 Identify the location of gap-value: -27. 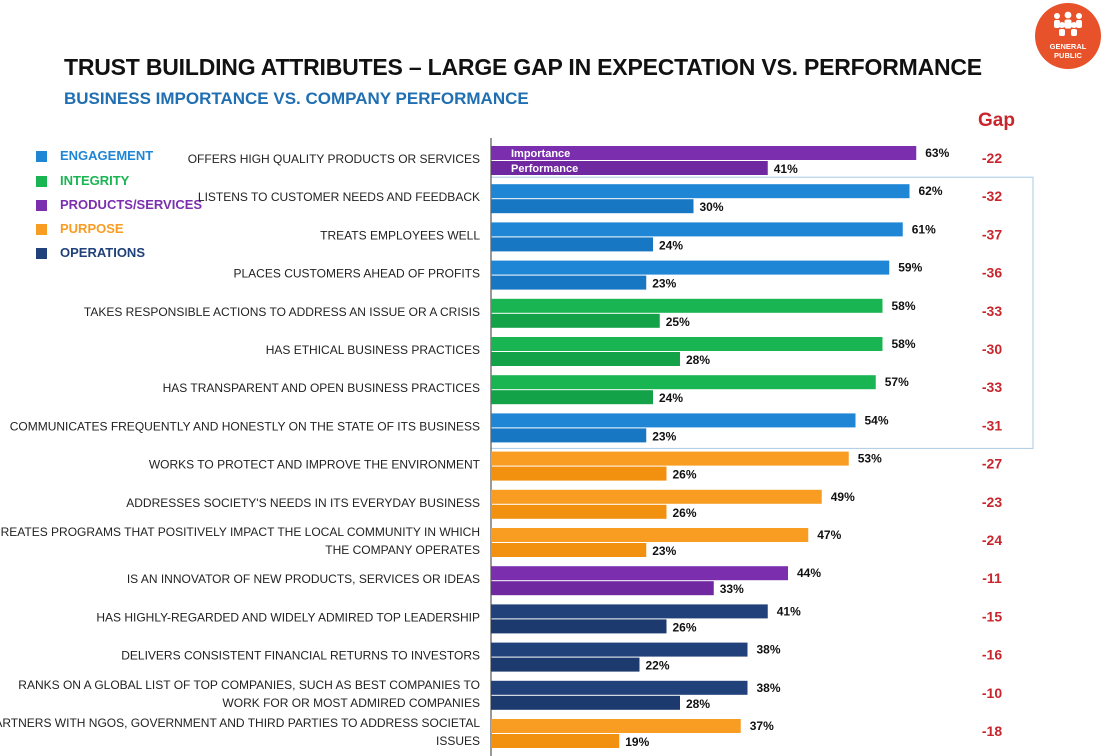
(992, 464).